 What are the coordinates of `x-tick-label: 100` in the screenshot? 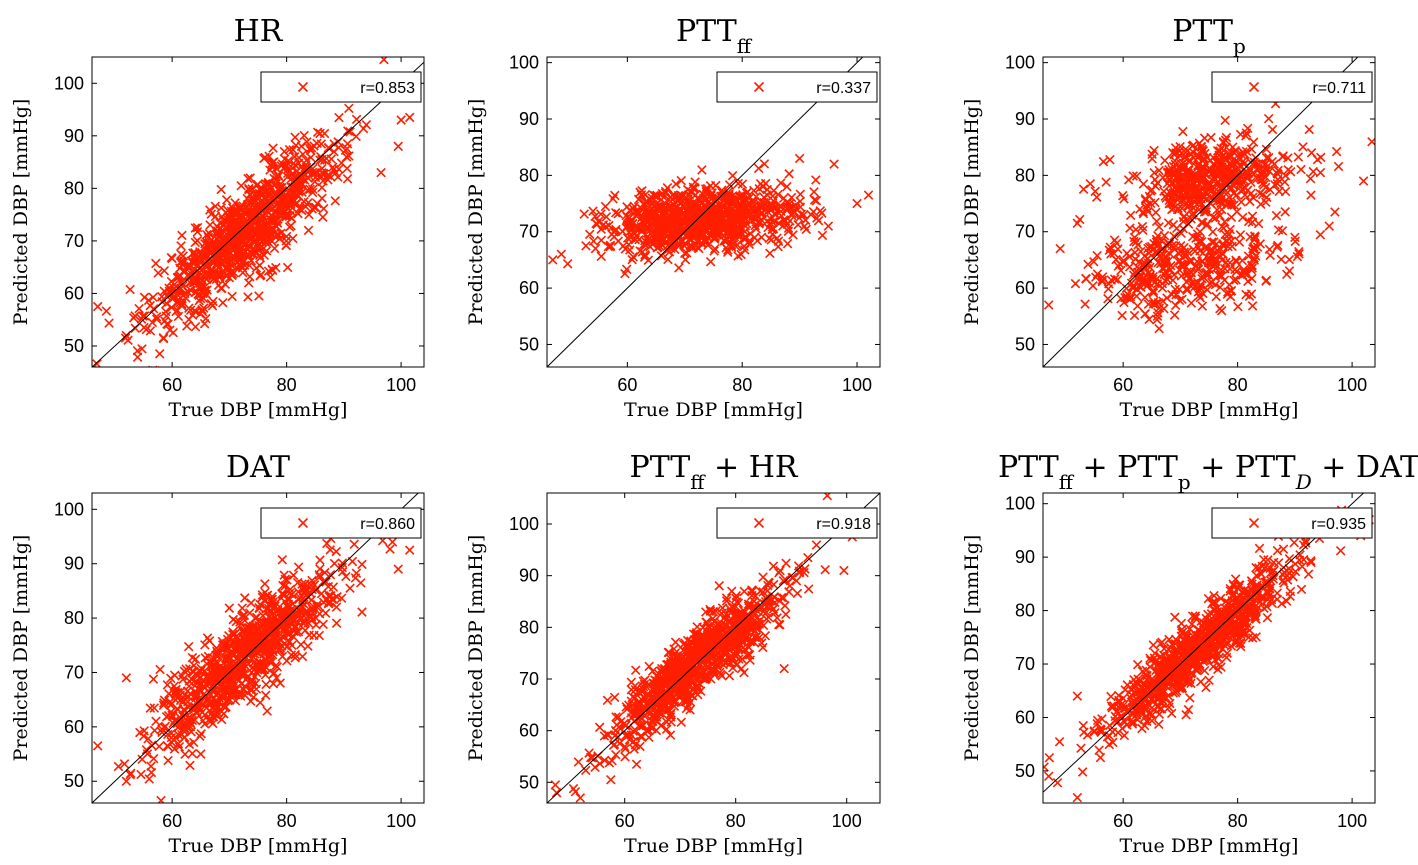 It's located at (847, 821).